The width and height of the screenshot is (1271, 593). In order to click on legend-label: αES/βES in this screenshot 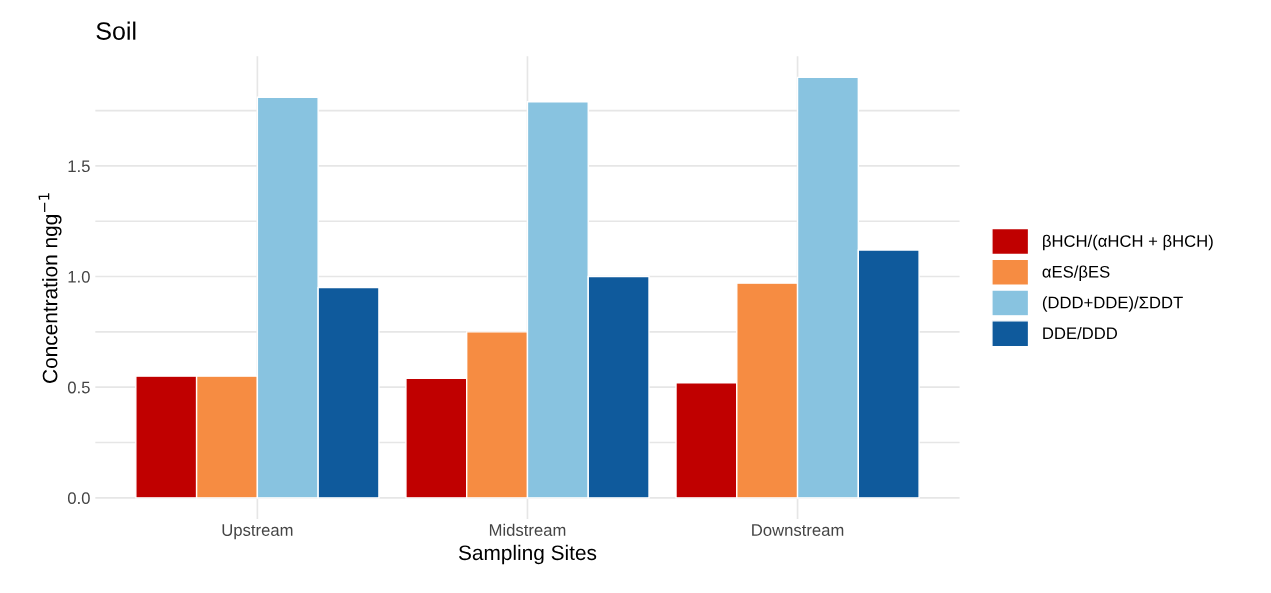, I will do `click(1076, 273)`.